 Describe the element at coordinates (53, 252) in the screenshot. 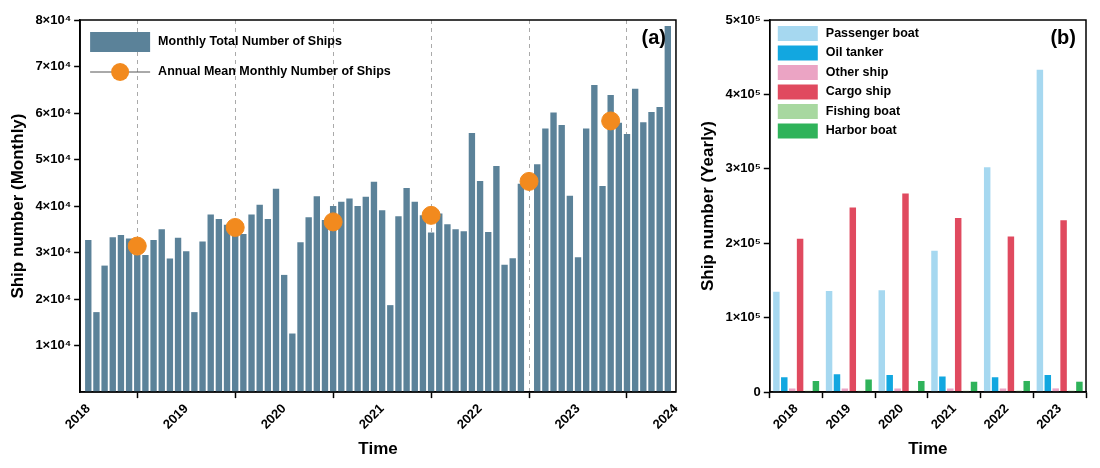

I see `y-tick-label: 3×10⁴` at that location.